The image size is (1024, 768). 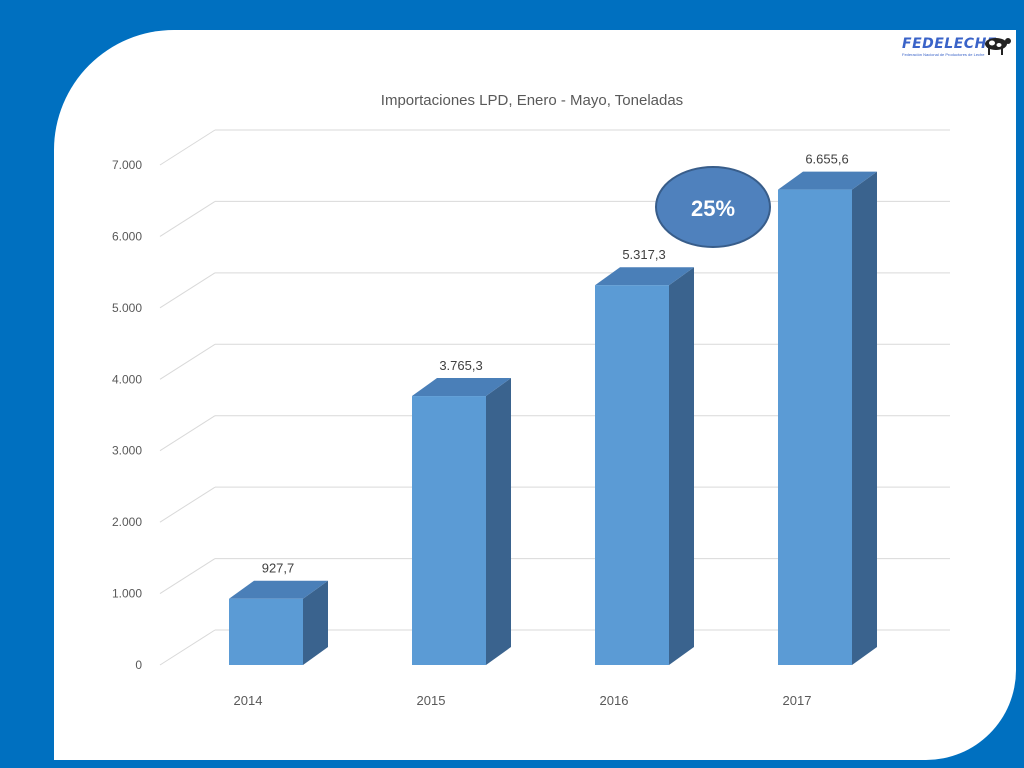 I want to click on y-tick-label: 3.000, so click(x=127, y=451).